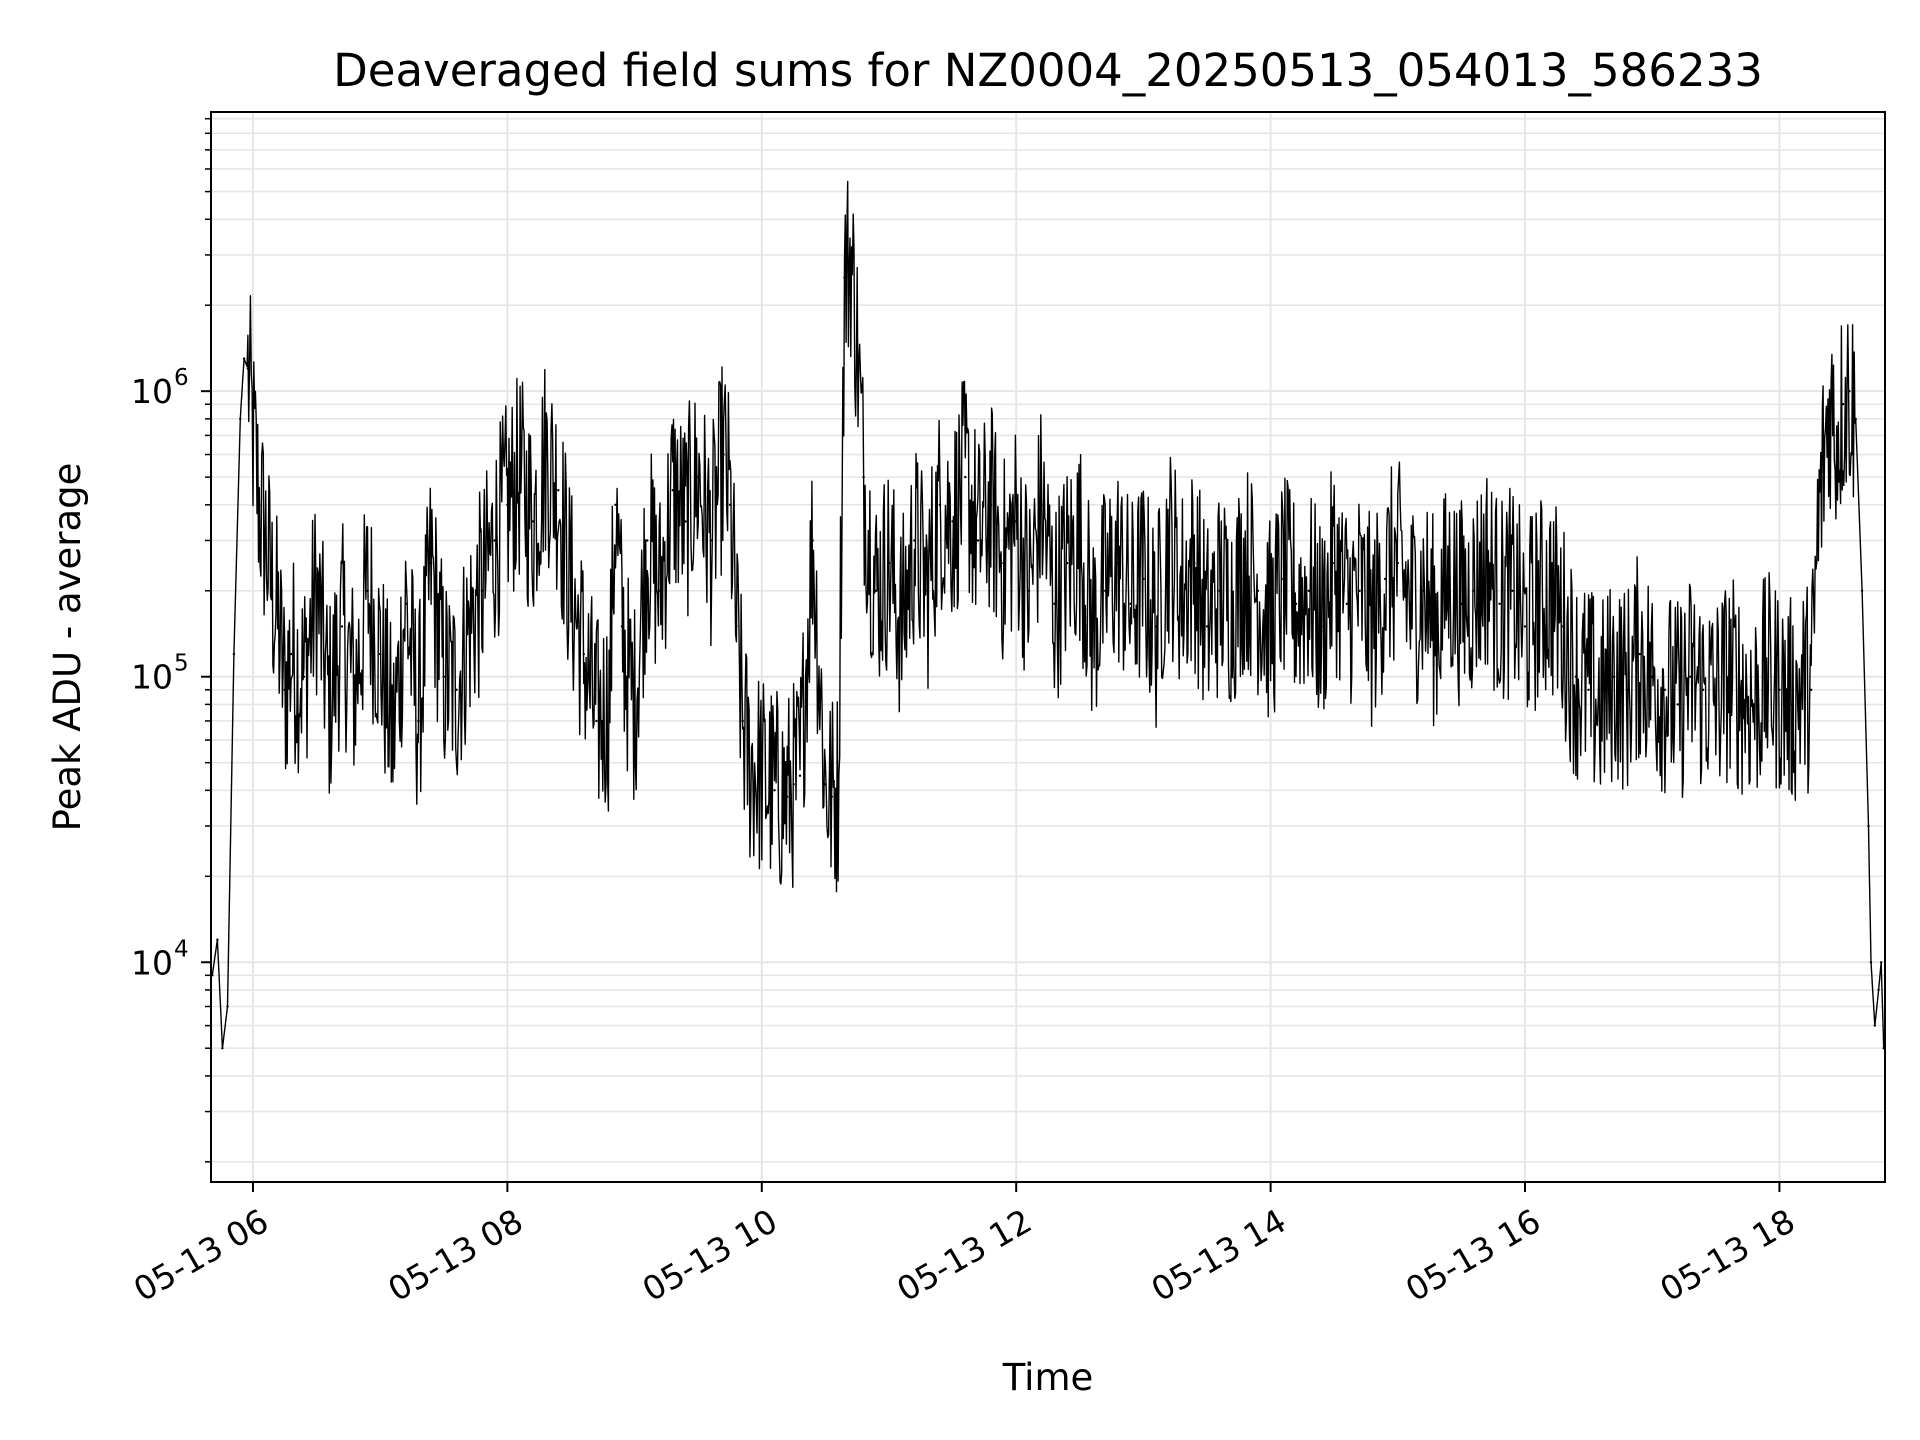  I want to click on y-tick-exponent: 6, so click(181, 378).